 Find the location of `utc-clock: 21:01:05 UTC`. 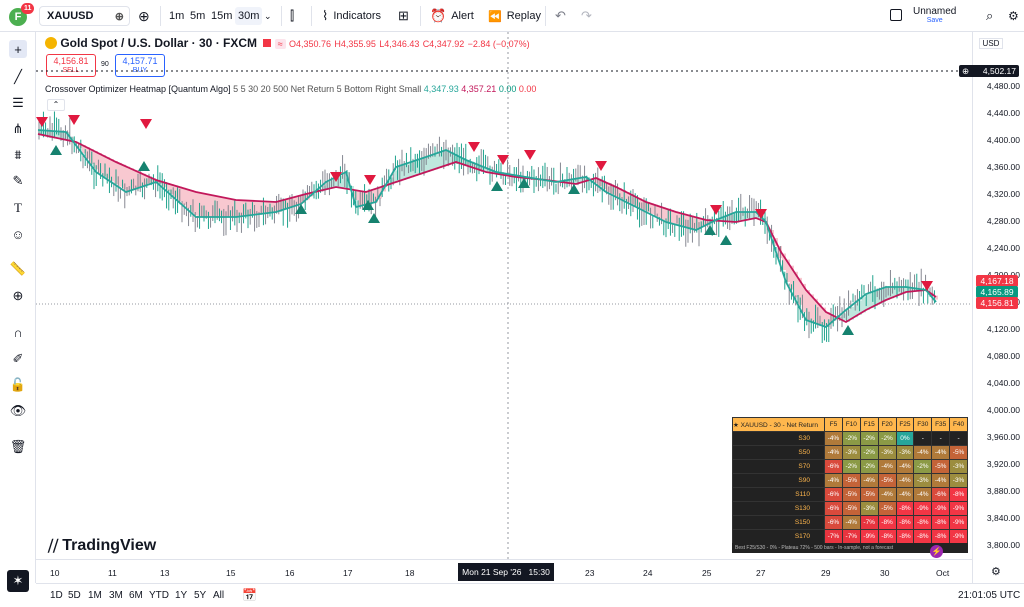

utc-clock: 21:01:05 UTC is located at coordinates (989, 595).